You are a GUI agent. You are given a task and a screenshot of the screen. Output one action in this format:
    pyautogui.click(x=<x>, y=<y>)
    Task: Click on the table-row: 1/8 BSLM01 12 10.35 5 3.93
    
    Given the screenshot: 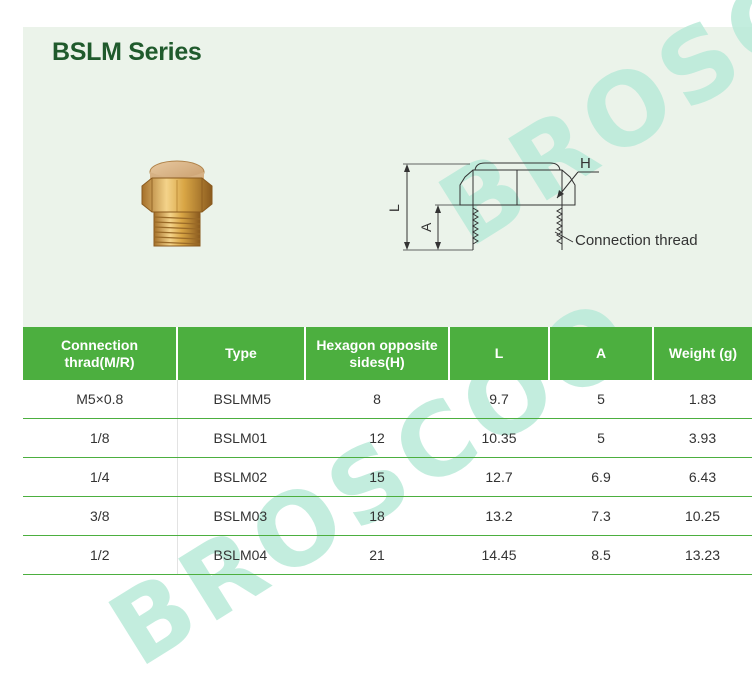 What is the action you would take?
    pyautogui.click(x=387, y=438)
    